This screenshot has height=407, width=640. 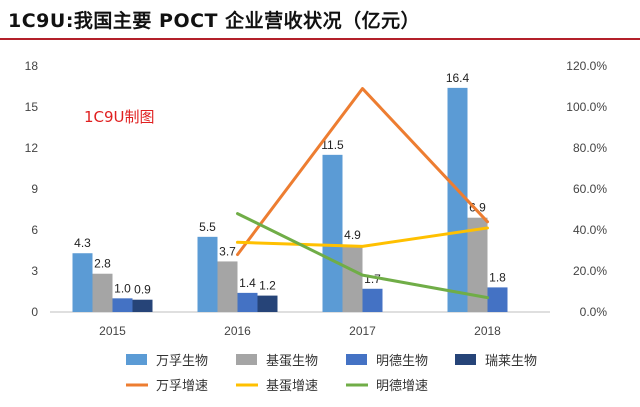 What do you see at coordinates (82, 243) in the screenshot?
I see `bar-data-label: 4.3` at bounding box center [82, 243].